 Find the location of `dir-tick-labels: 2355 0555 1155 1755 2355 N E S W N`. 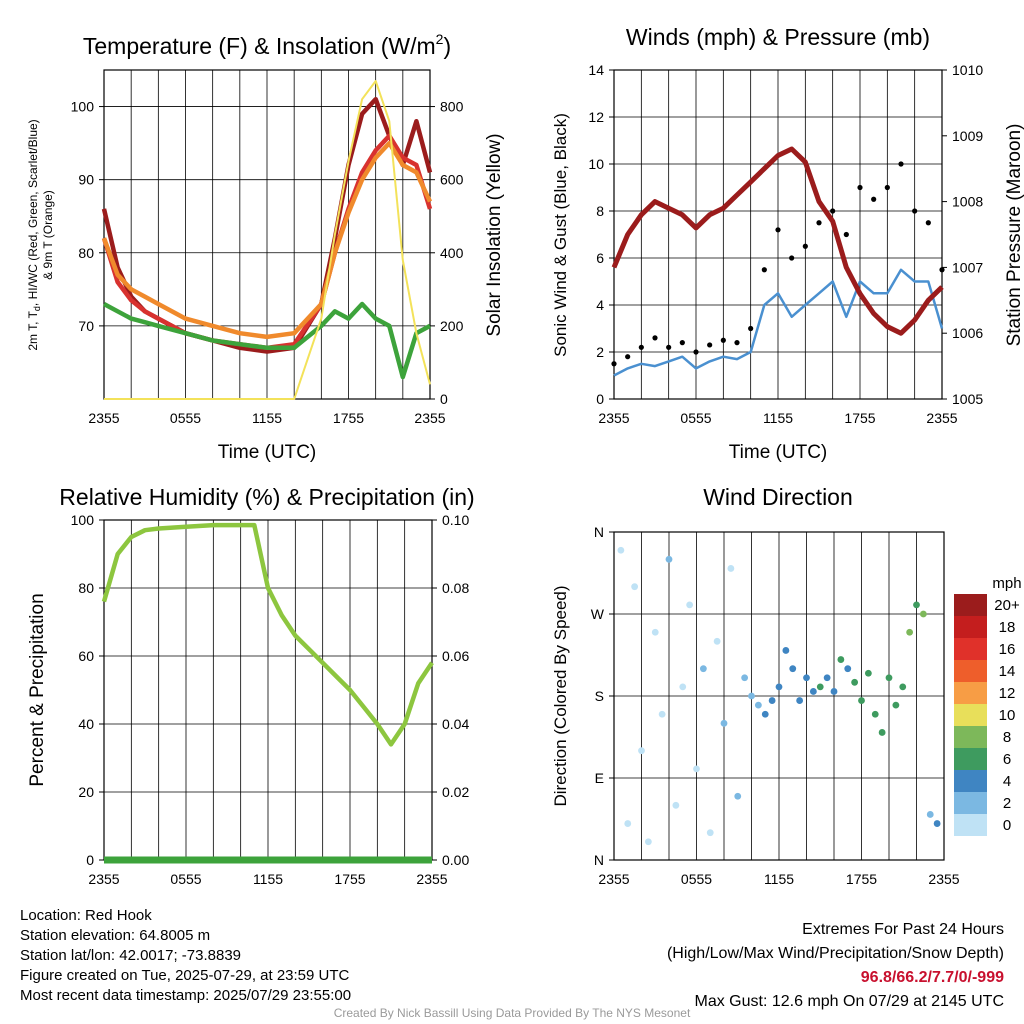

dir-tick-labels: 2355 0555 1155 1755 2355 N E S W N is located at coordinates (775, 705).